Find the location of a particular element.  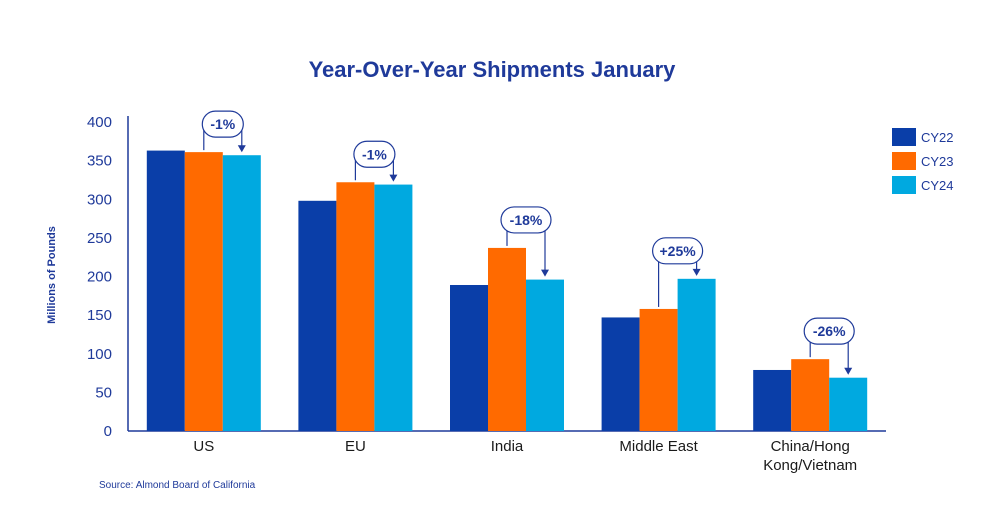

y-tick-label: 150 is located at coordinates (99, 315).